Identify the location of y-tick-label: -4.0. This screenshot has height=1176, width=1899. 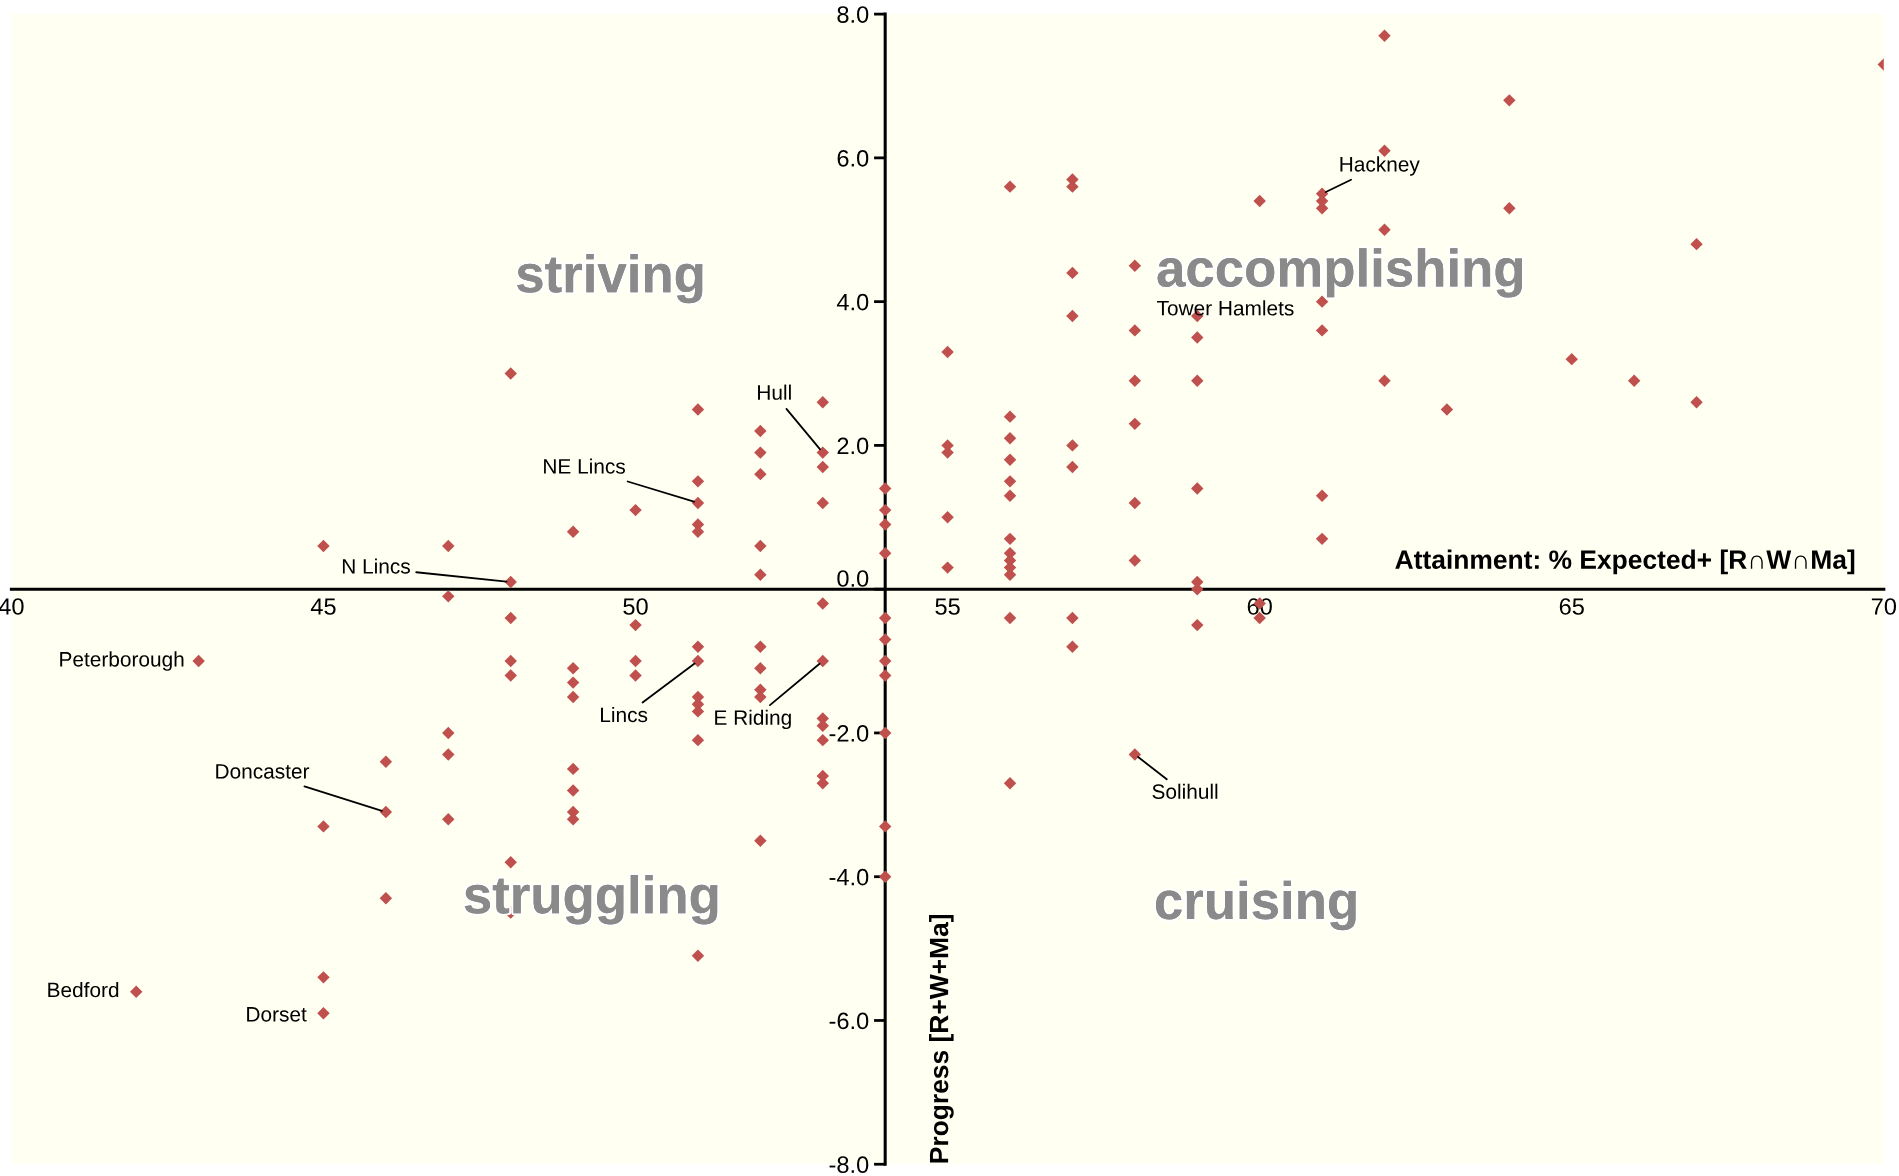
(849, 877).